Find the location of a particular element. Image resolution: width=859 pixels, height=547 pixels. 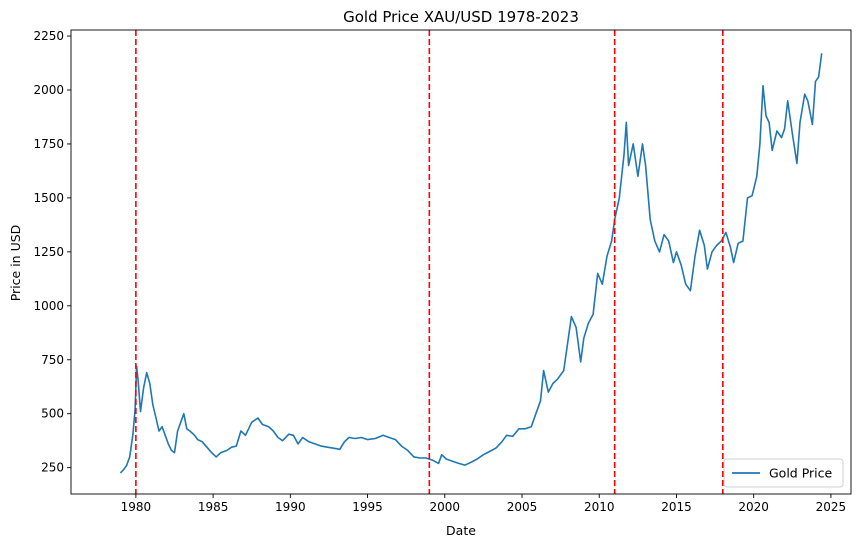

x-tick-label: 2005 is located at coordinates (522, 507).